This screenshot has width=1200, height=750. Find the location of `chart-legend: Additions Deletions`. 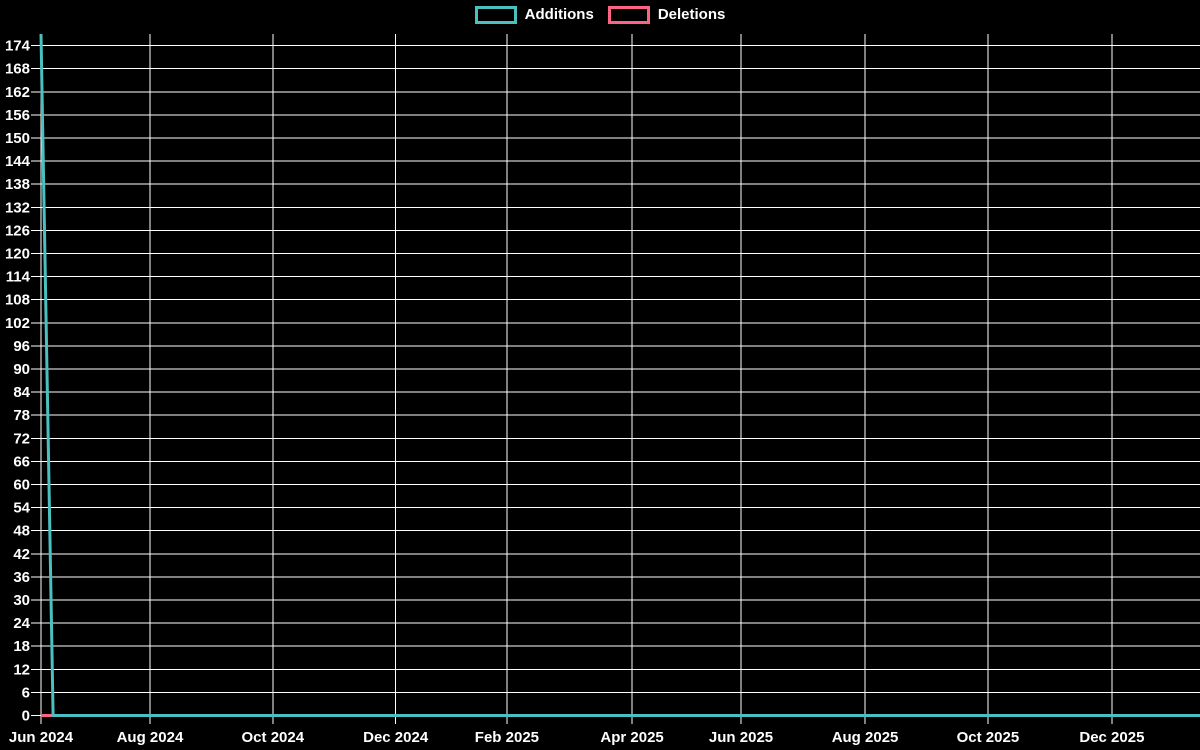

chart-legend: Additions Deletions is located at coordinates (600, 15).